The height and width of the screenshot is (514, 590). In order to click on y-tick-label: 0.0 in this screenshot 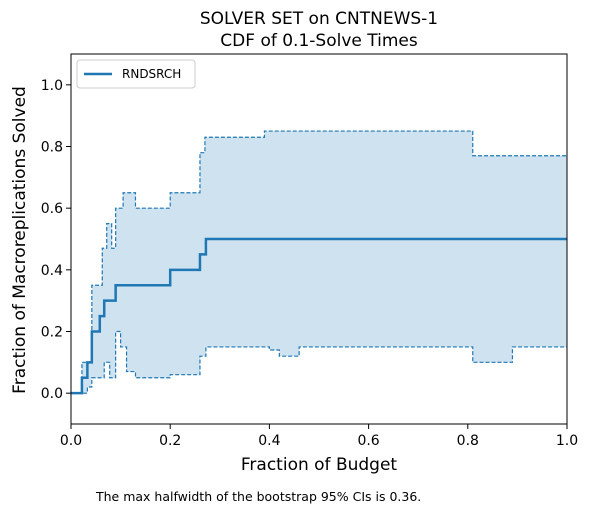, I will do `click(52, 394)`.